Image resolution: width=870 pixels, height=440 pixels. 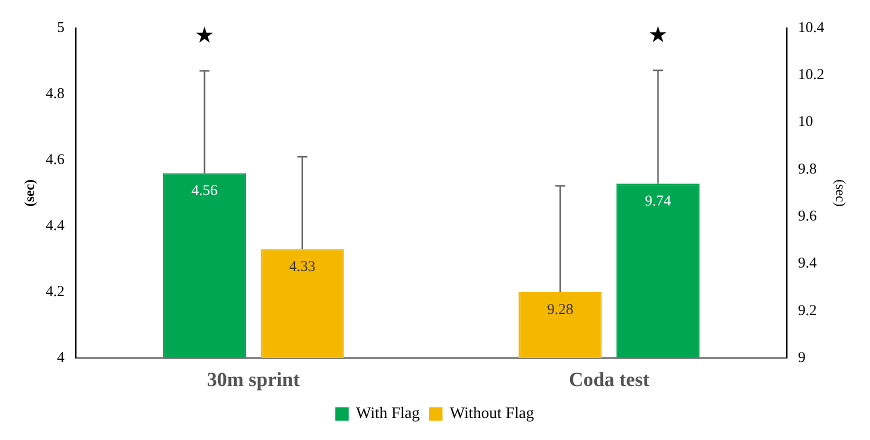 I want to click on legend-label: With Flag, so click(x=388, y=413).